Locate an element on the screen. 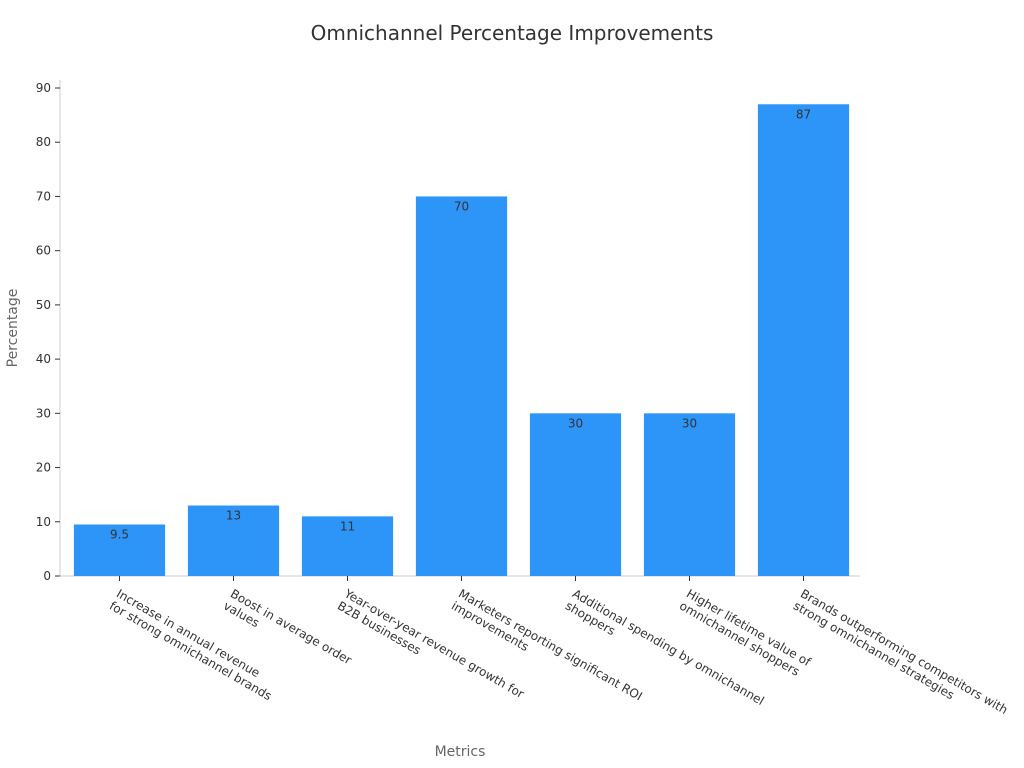 The width and height of the screenshot is (1024, 768). y-tick-label: 0 is located at coordinates (47, 576).